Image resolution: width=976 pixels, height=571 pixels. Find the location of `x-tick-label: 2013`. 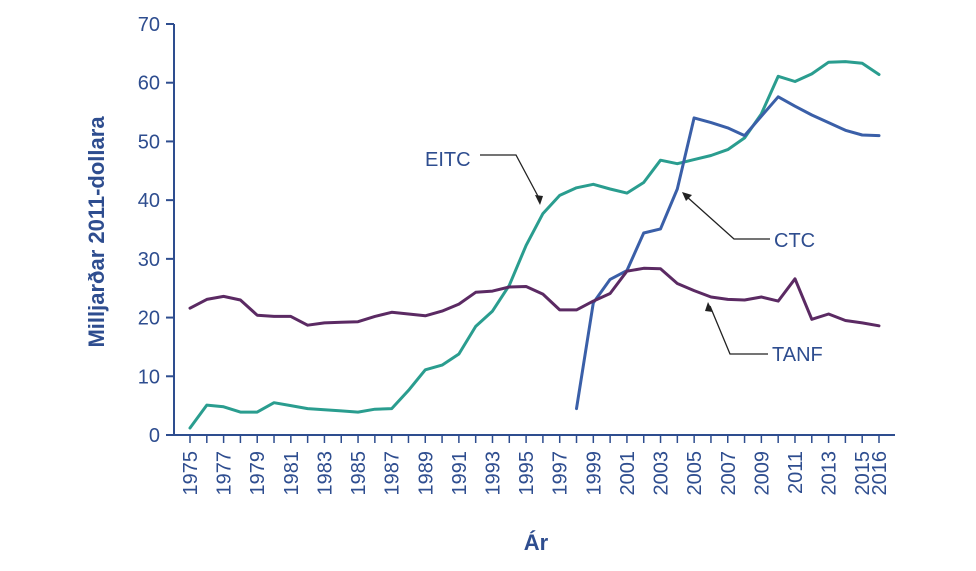

x-tick-label: 2013 is located at coordinates (830, 473).